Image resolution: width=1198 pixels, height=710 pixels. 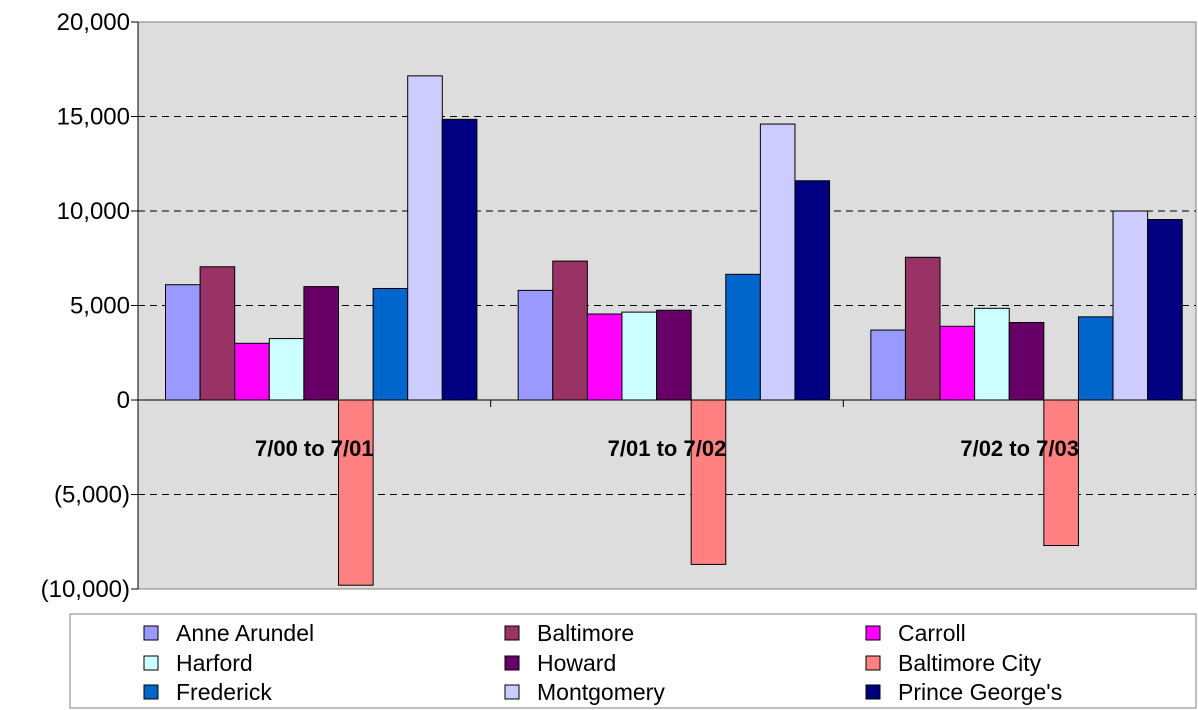 I want to click on y-tick-label: 20,000, so click(x=93, y=22).